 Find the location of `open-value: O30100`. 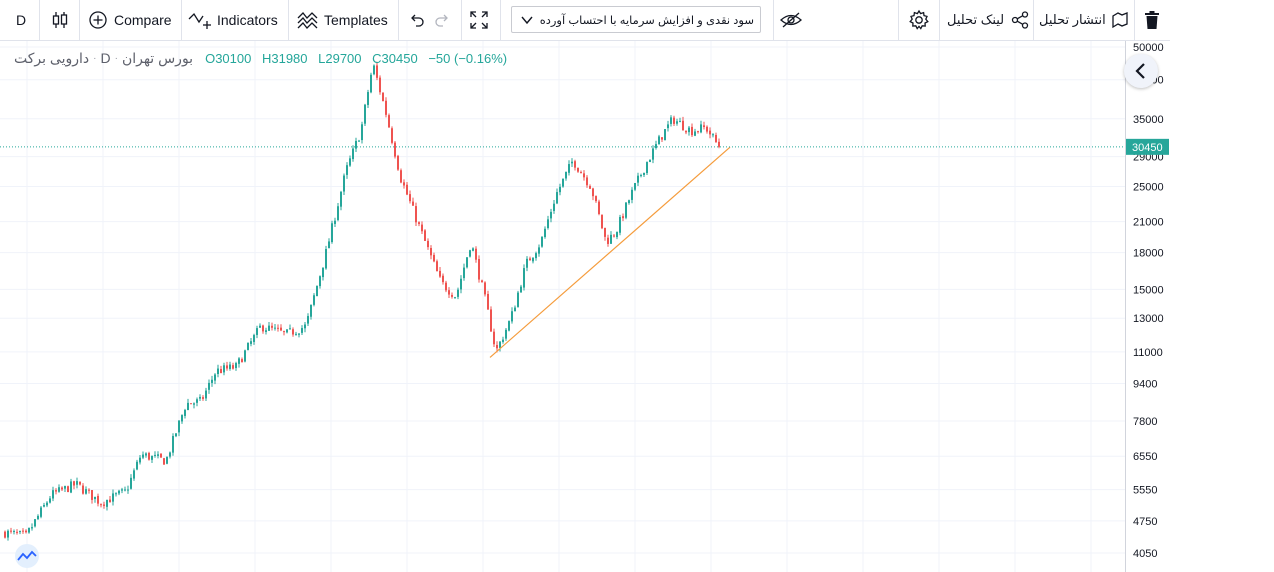

open-value: O30100 is located at coordinates (228, 58).